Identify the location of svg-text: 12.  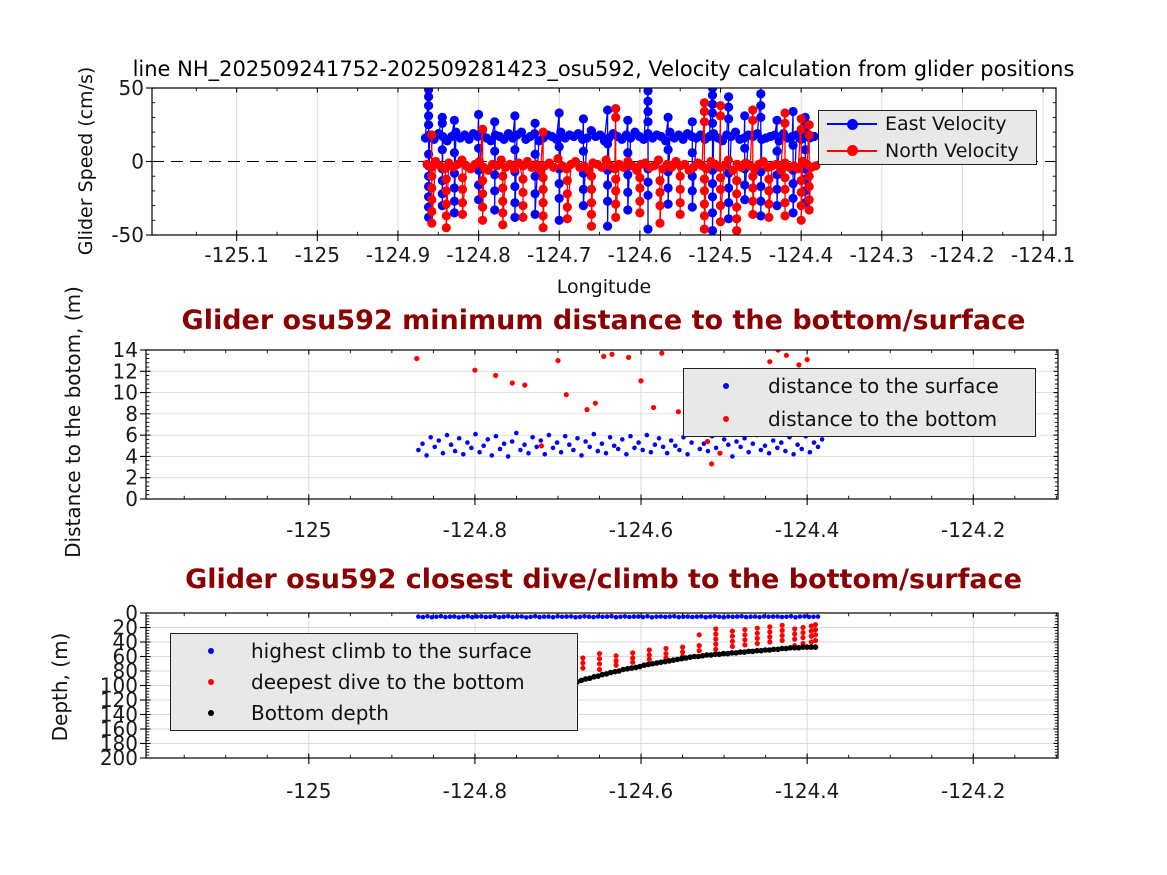
(125, 371).